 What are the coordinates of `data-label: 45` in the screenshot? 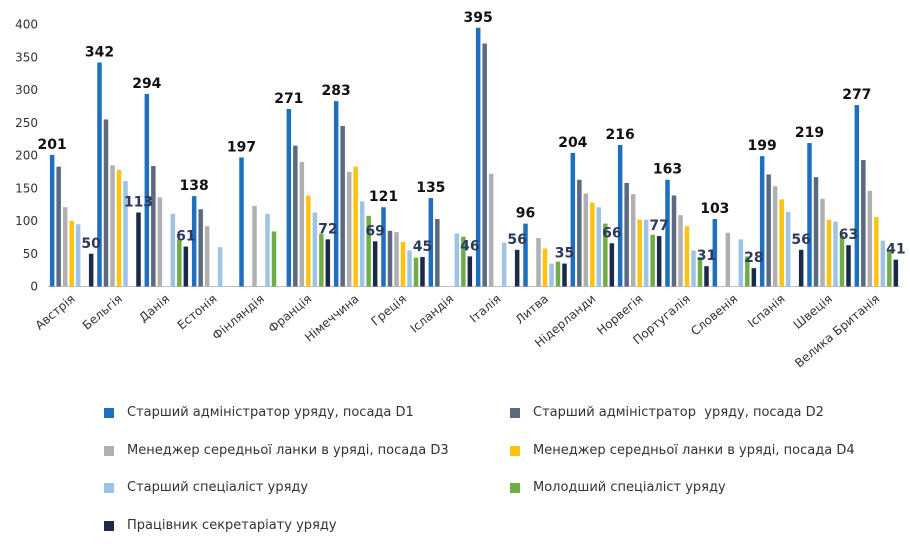 It's located at (422, 247).